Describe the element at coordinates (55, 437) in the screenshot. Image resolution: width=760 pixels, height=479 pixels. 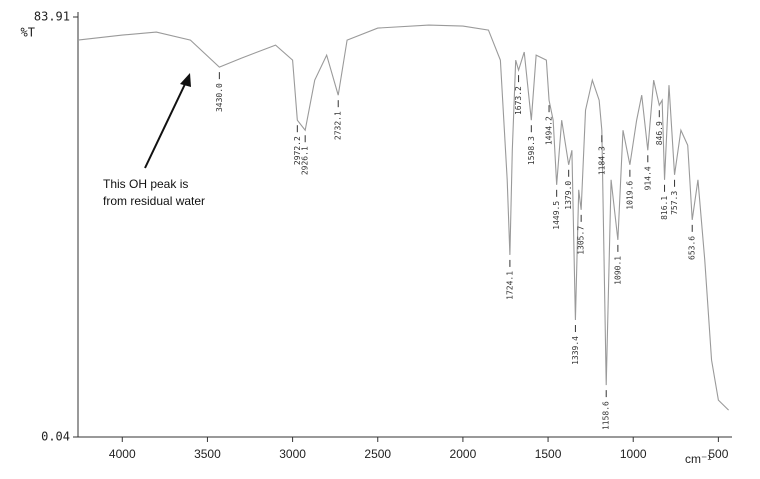
I see `y-tick-label: 0.04` at that location.